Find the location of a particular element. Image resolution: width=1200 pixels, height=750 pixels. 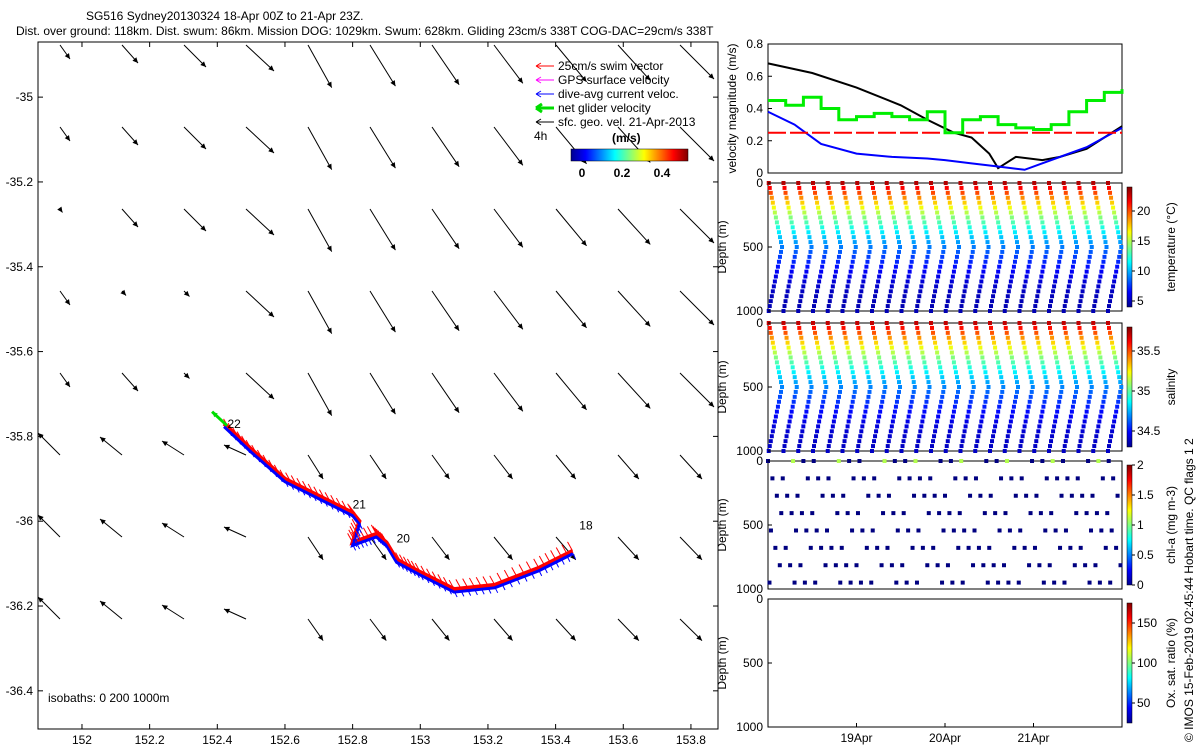

colorbar-tick-label: 0.5 is located at coordinates (1145, 555).